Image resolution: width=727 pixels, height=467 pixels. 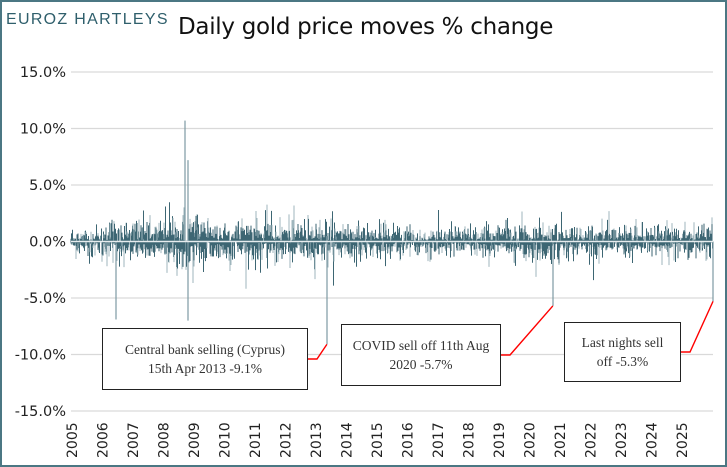 What do you see at coordinates (317, 440) in the screenshot?
I see `x-tick-label: 2013` at bounding box center [317, 440].